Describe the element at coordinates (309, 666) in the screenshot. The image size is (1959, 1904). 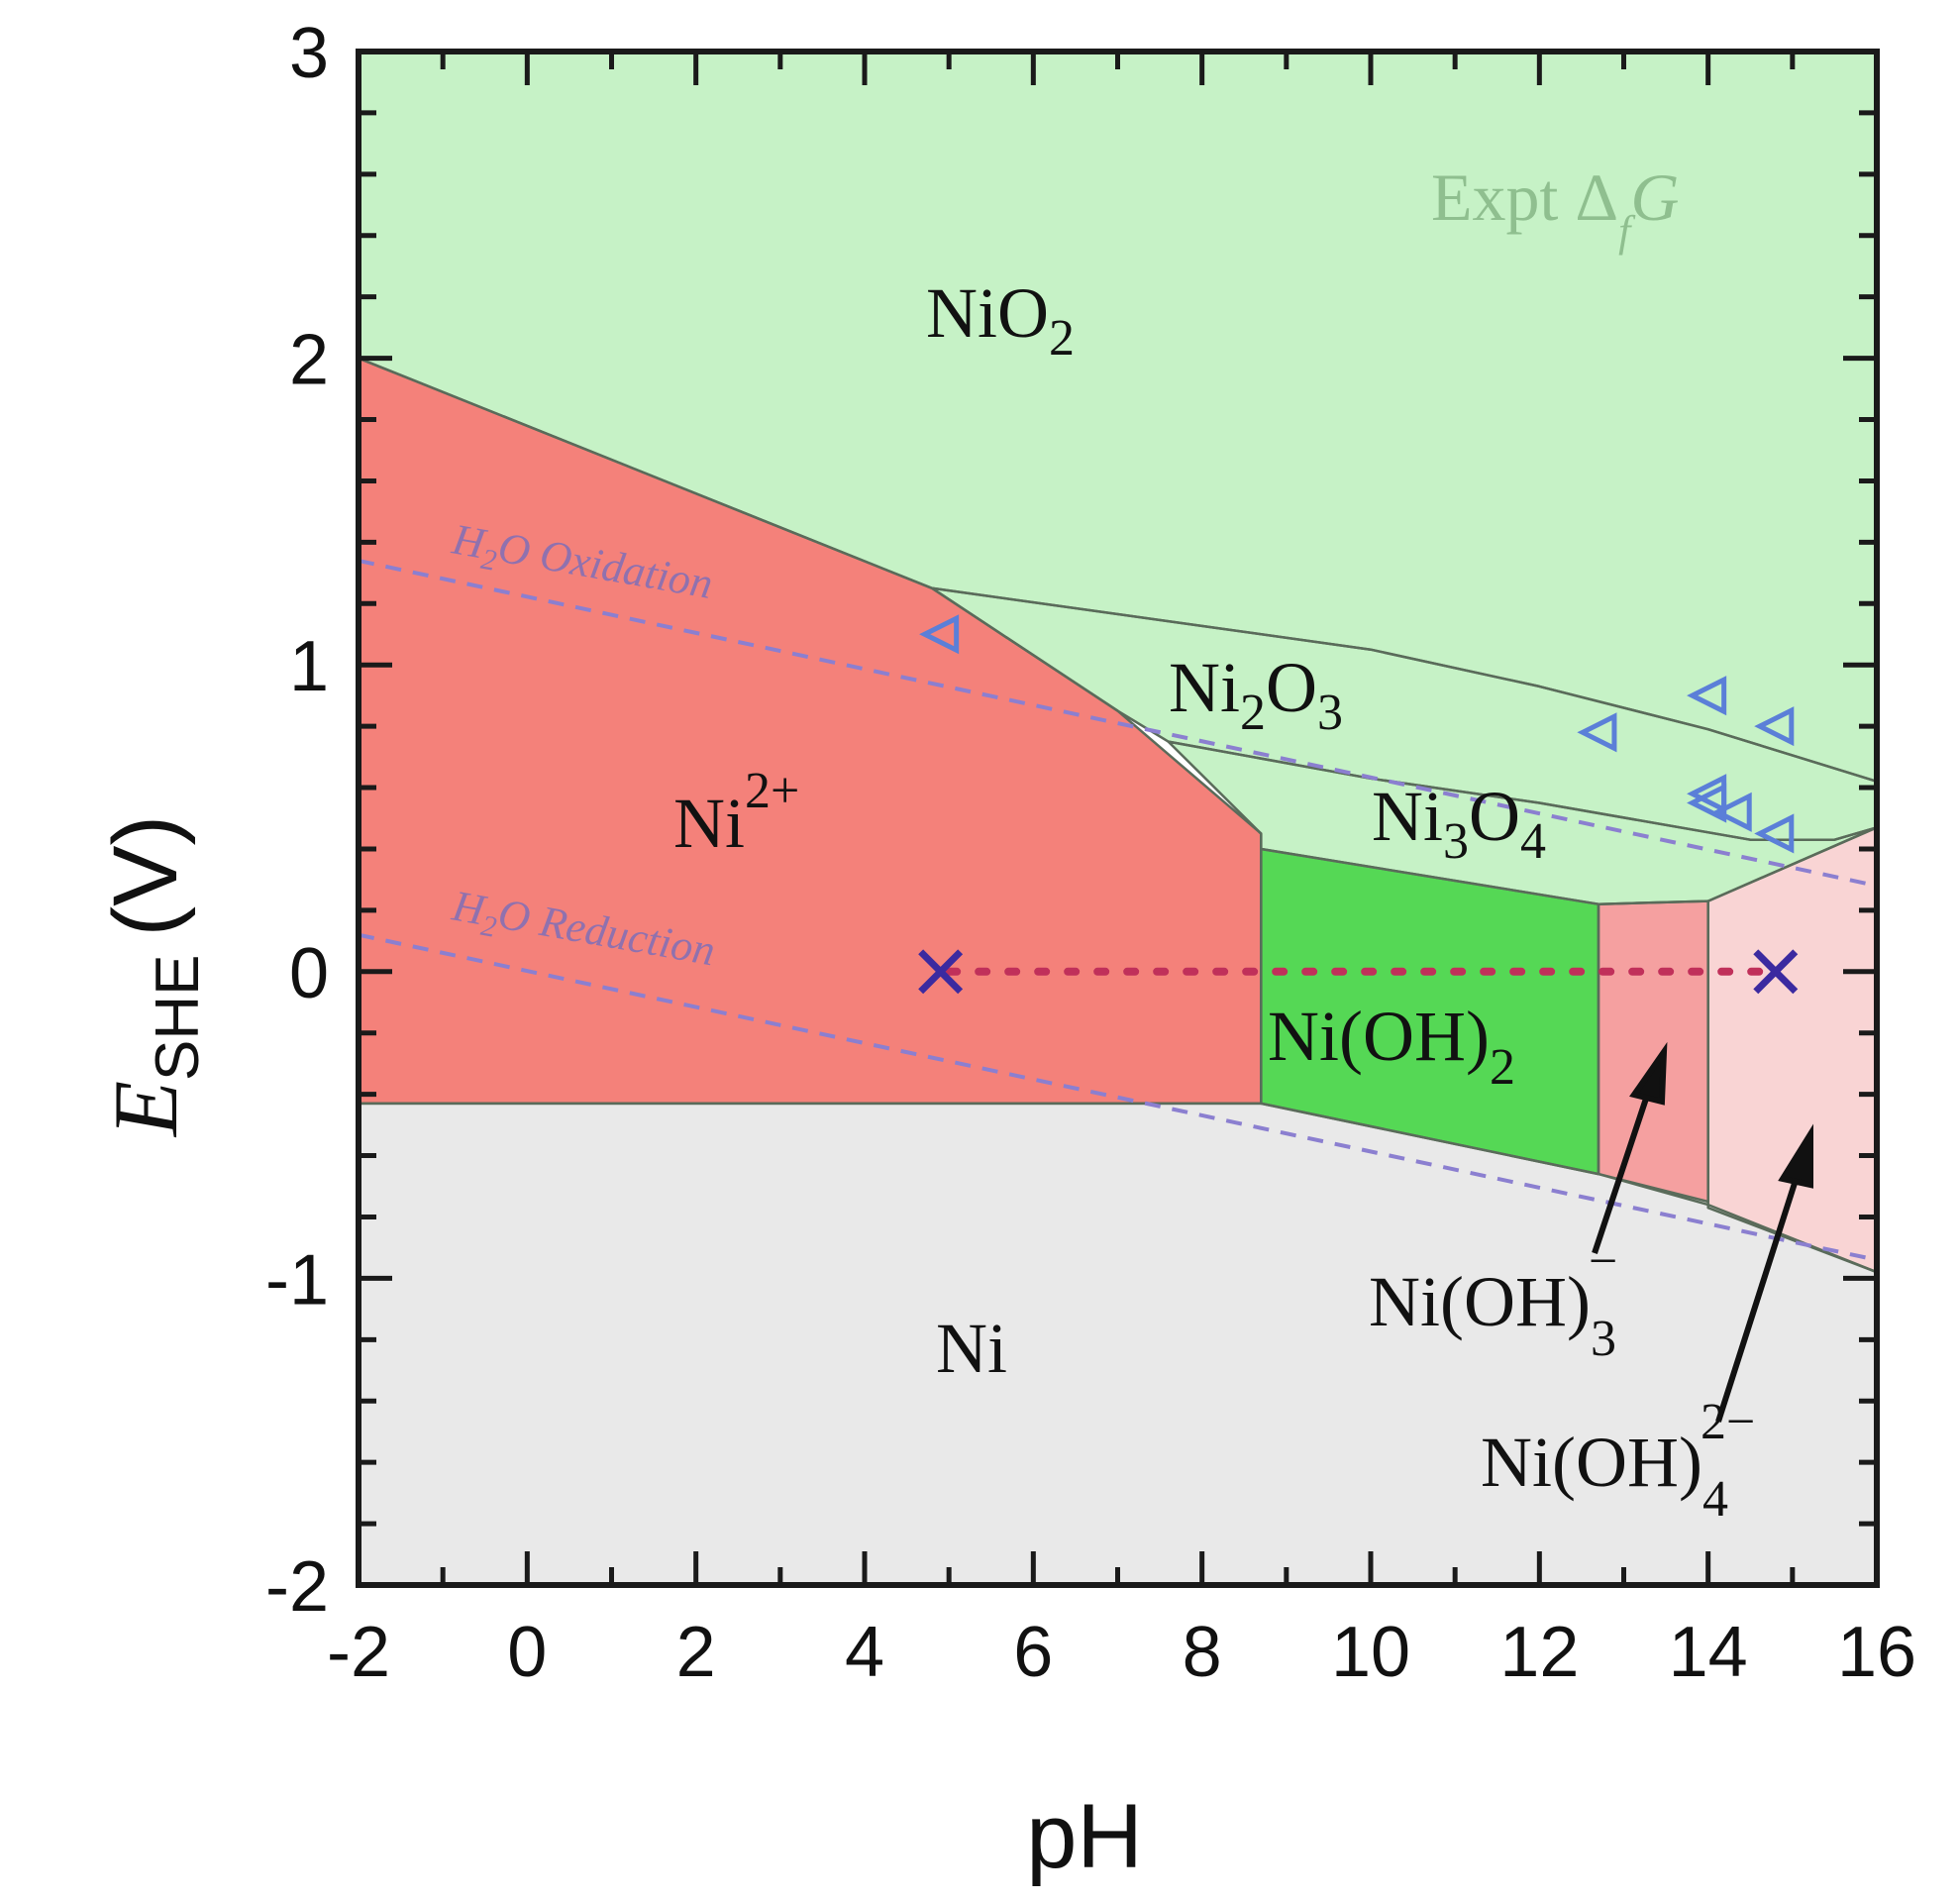
I see `y-tick-label: 1` at that location.